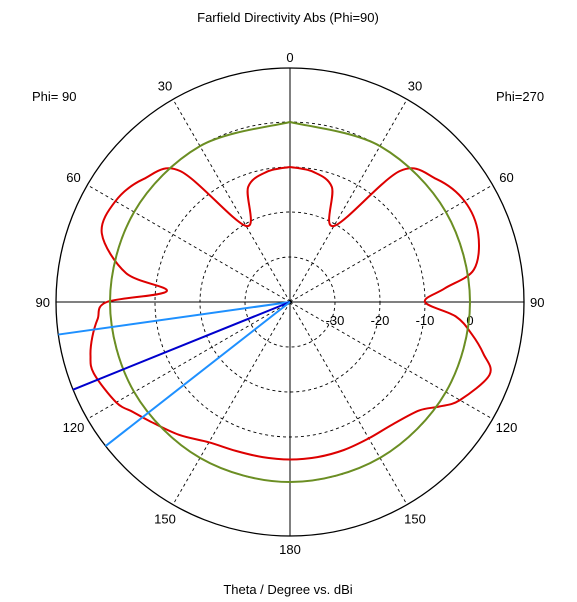  What do you see at coordinates (335, 320) in the screenshot?
I see `radial-tick-label: -30` at bounding box center [335, 320].